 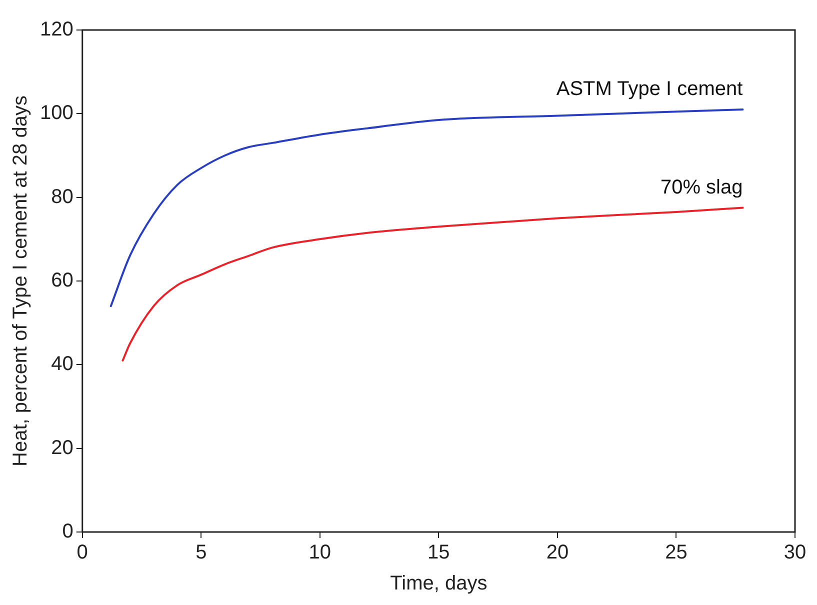 I want to click on x-tick-label: 10, so click(x=320, y=553).